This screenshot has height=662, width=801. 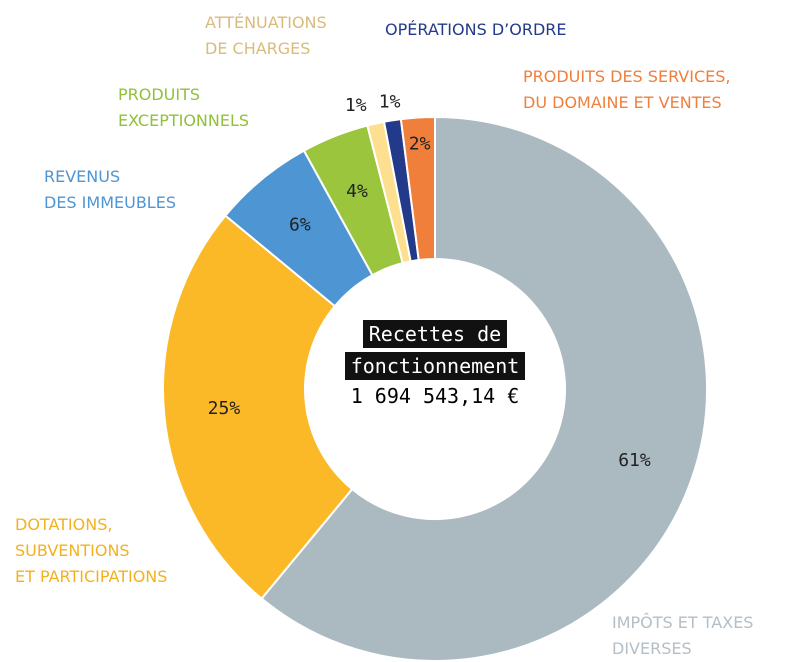 What do you see at coordinates (91, 550) in the screenshot?
I see `category-label: DOTATIONS, SUBVENTIONS ET PARTICIPATIONS` at bounding box center [91, 550].